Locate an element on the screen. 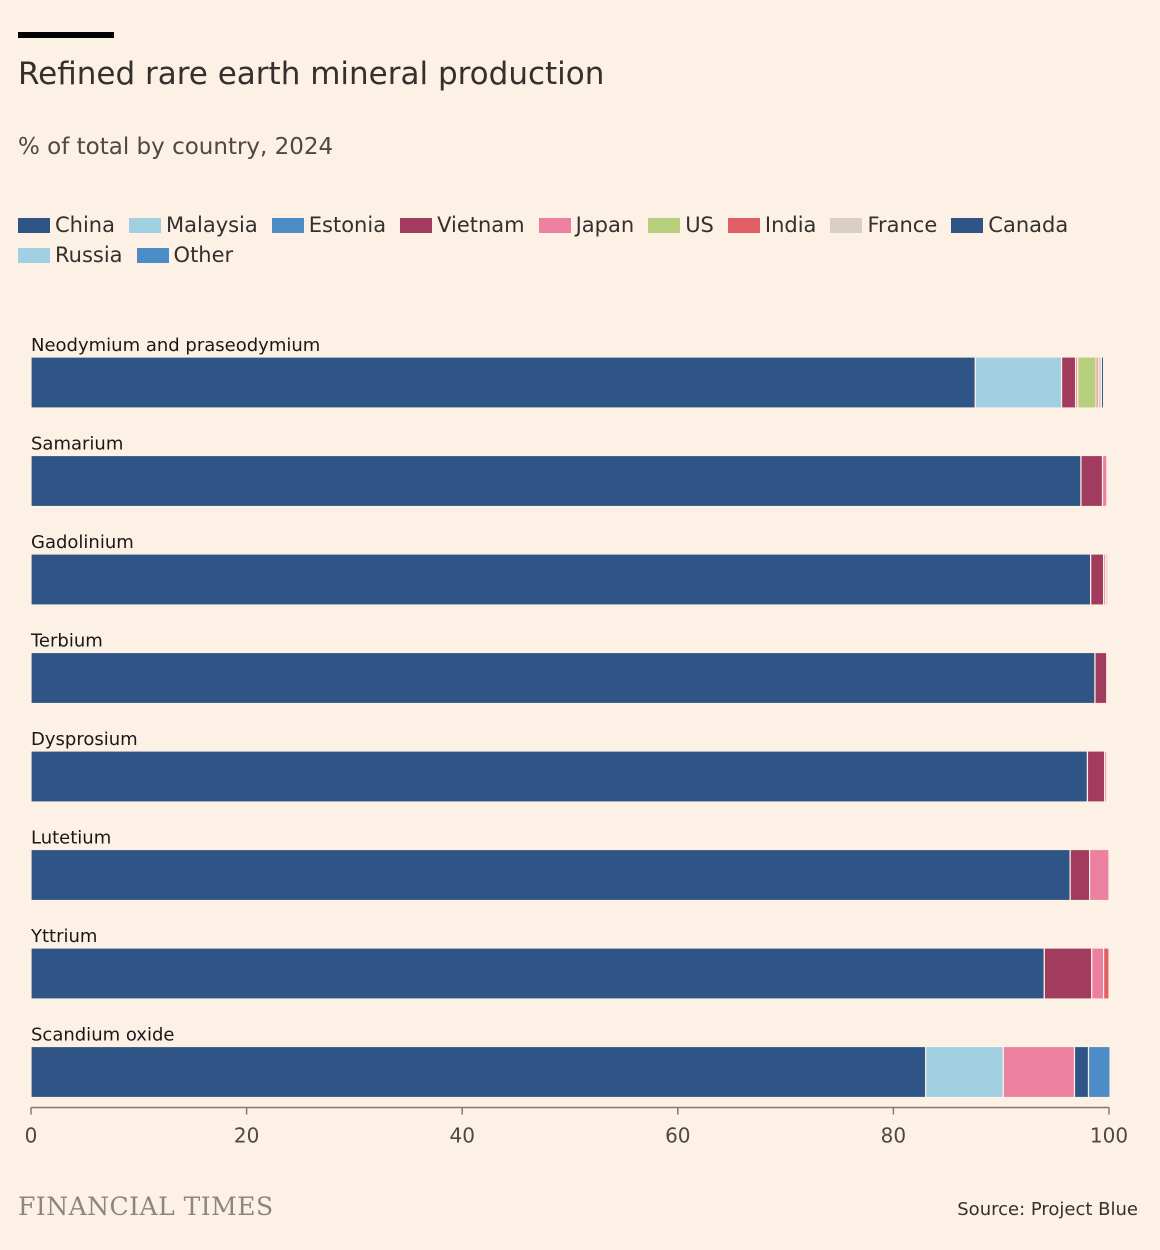 The width and height of the screenshot is (1160, 1250). legend-item-us: US is located at coordinates (681, 225).